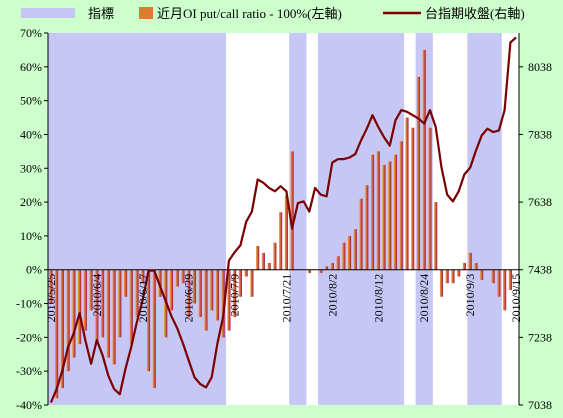 The width and height of the screenshot is (563, 418). What do you see at coordinates (29, 304) in the screenshot?
I see `left-tick-label: -10%` at bounding box center [29, 304].